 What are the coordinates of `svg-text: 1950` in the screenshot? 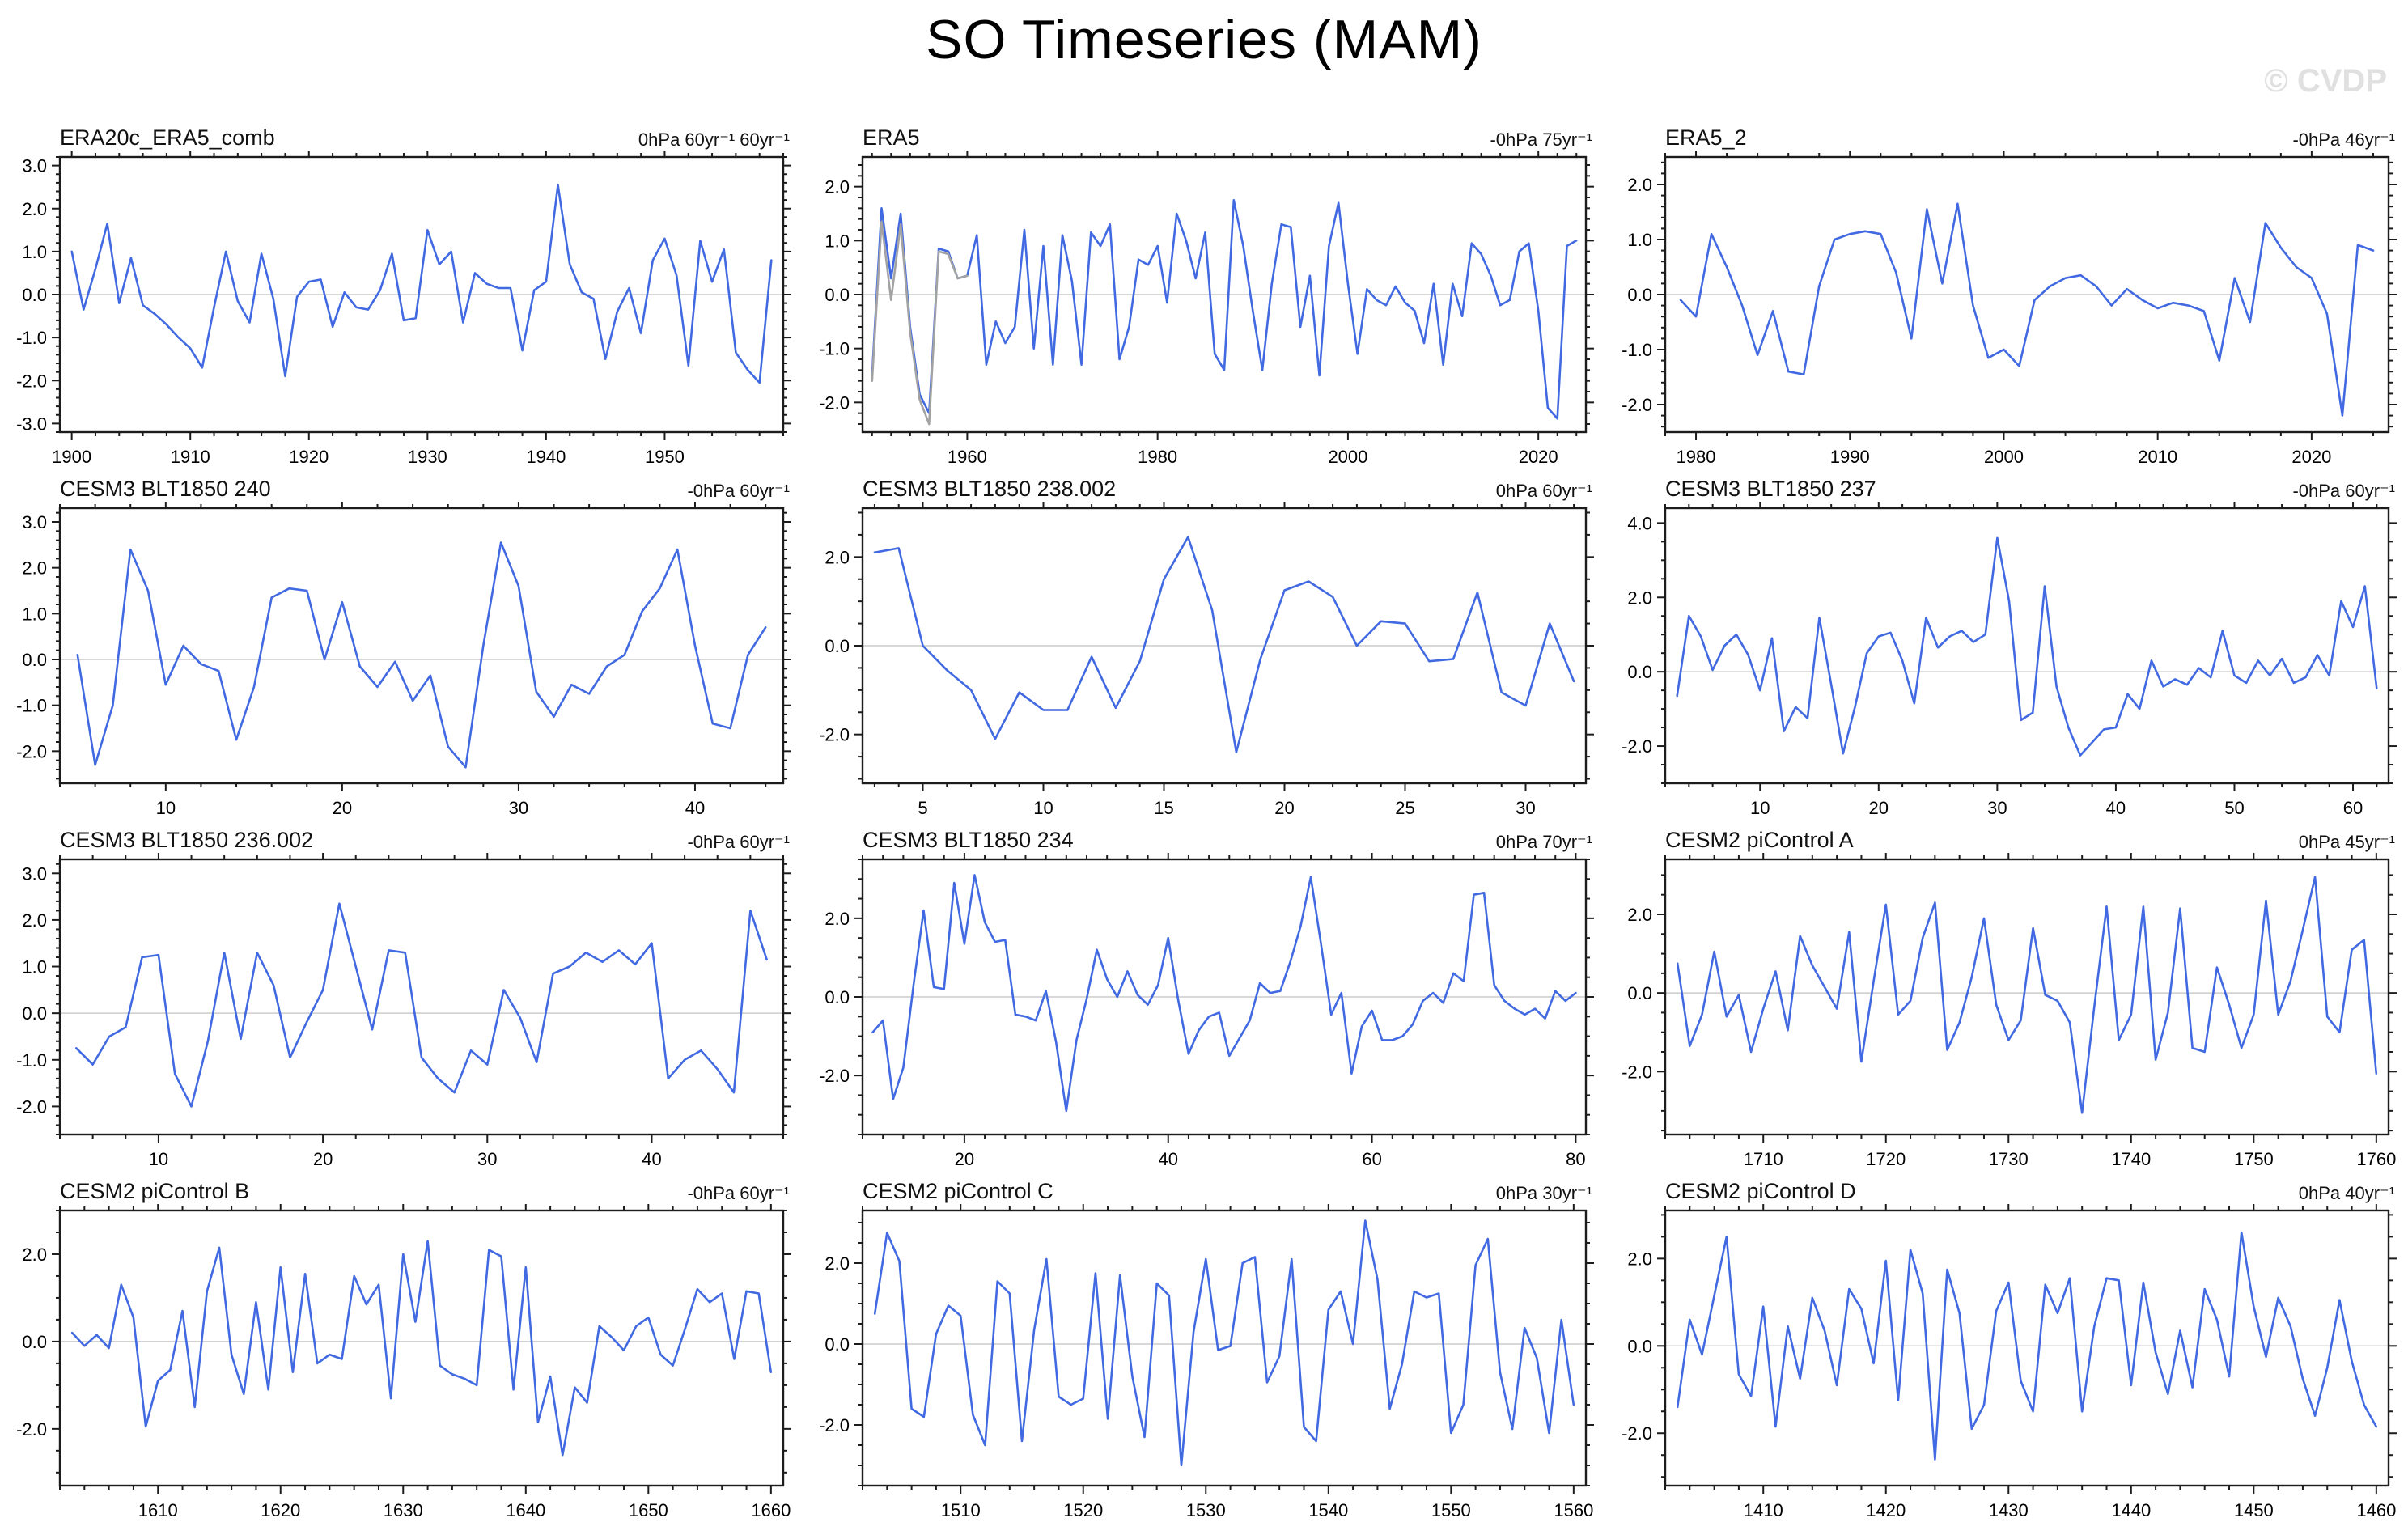 It's located at (665, 457).